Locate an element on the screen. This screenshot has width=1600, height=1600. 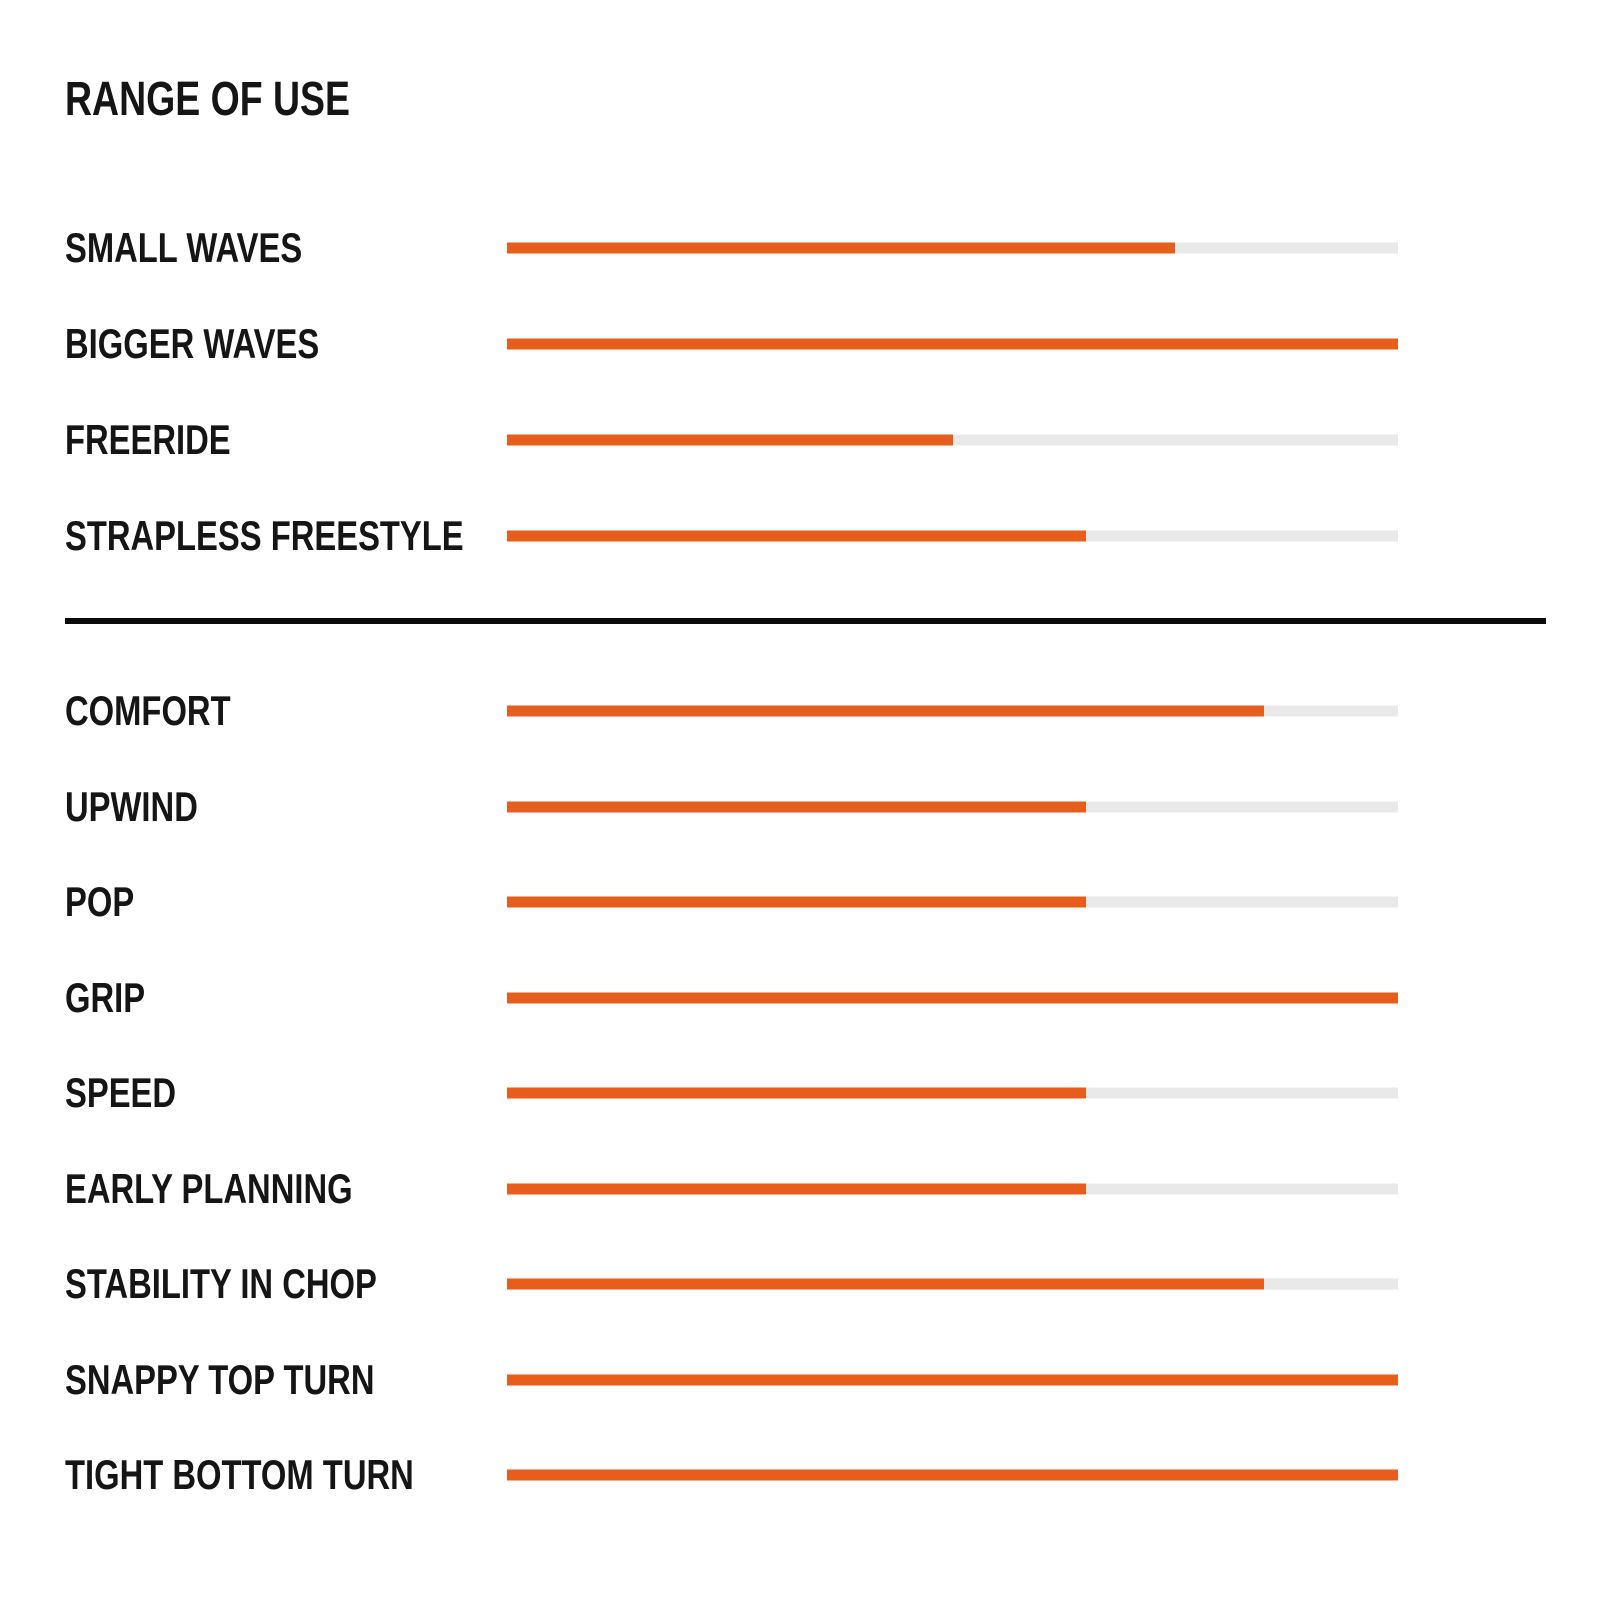
section-divider is located at coordinates (805, 621).